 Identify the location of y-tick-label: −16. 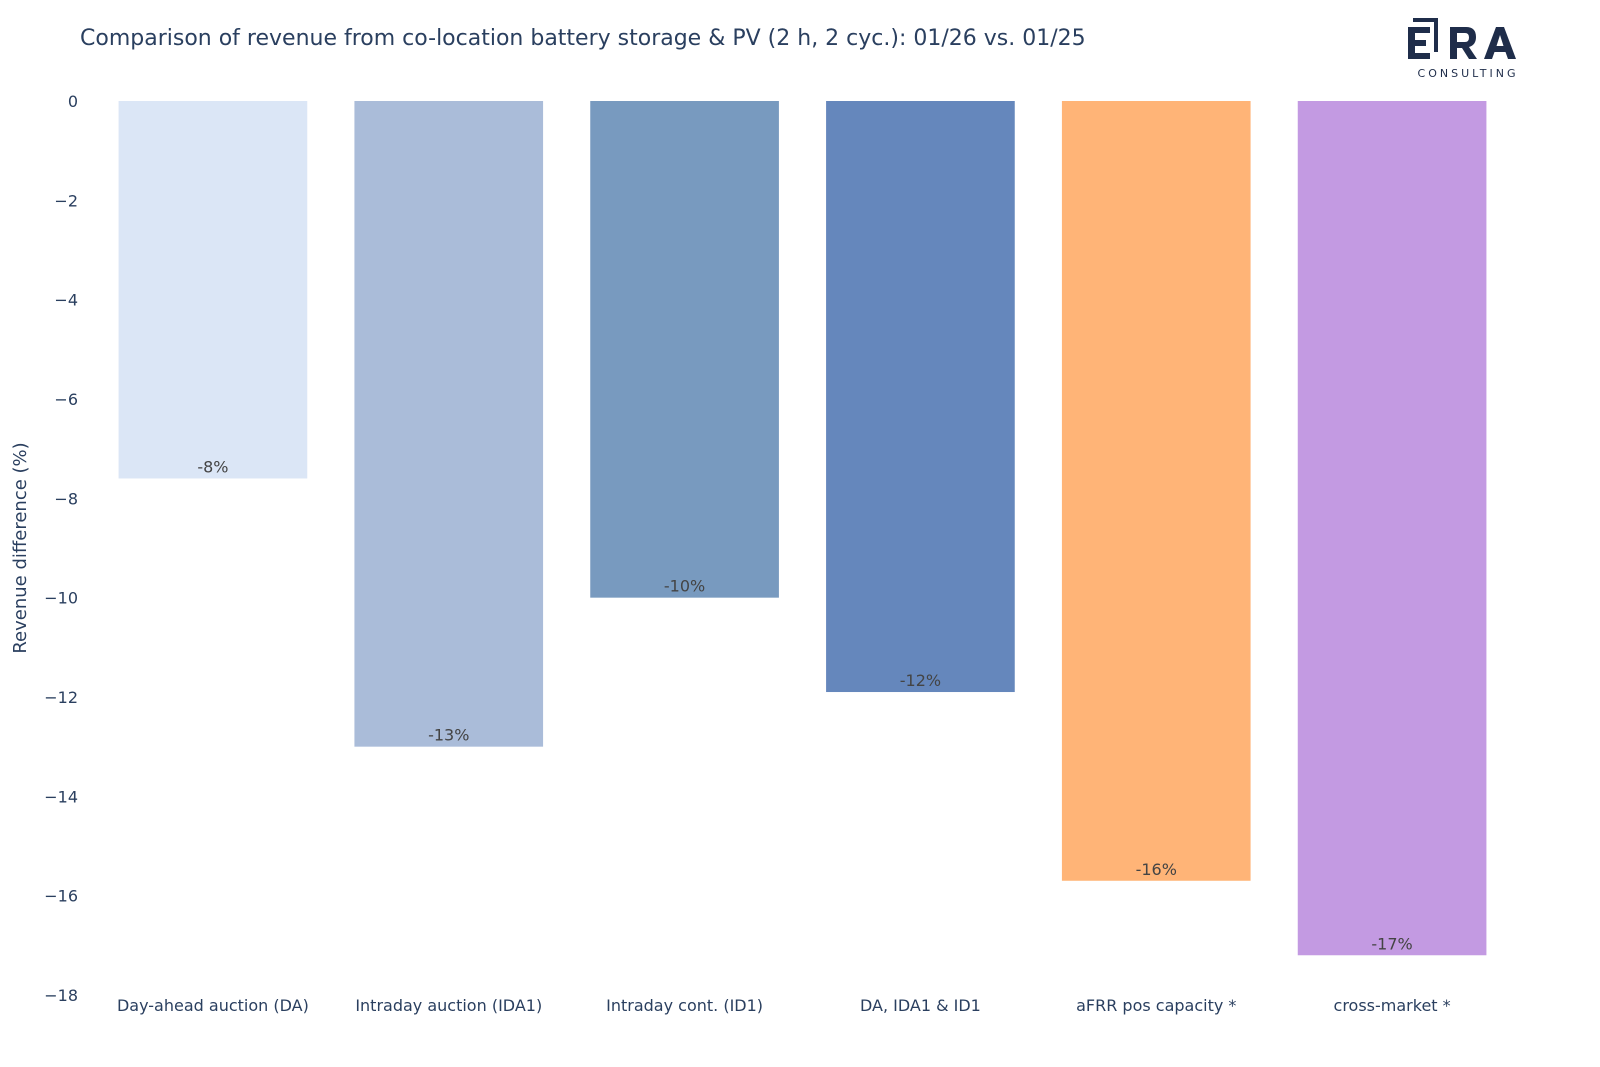
(61, 896).